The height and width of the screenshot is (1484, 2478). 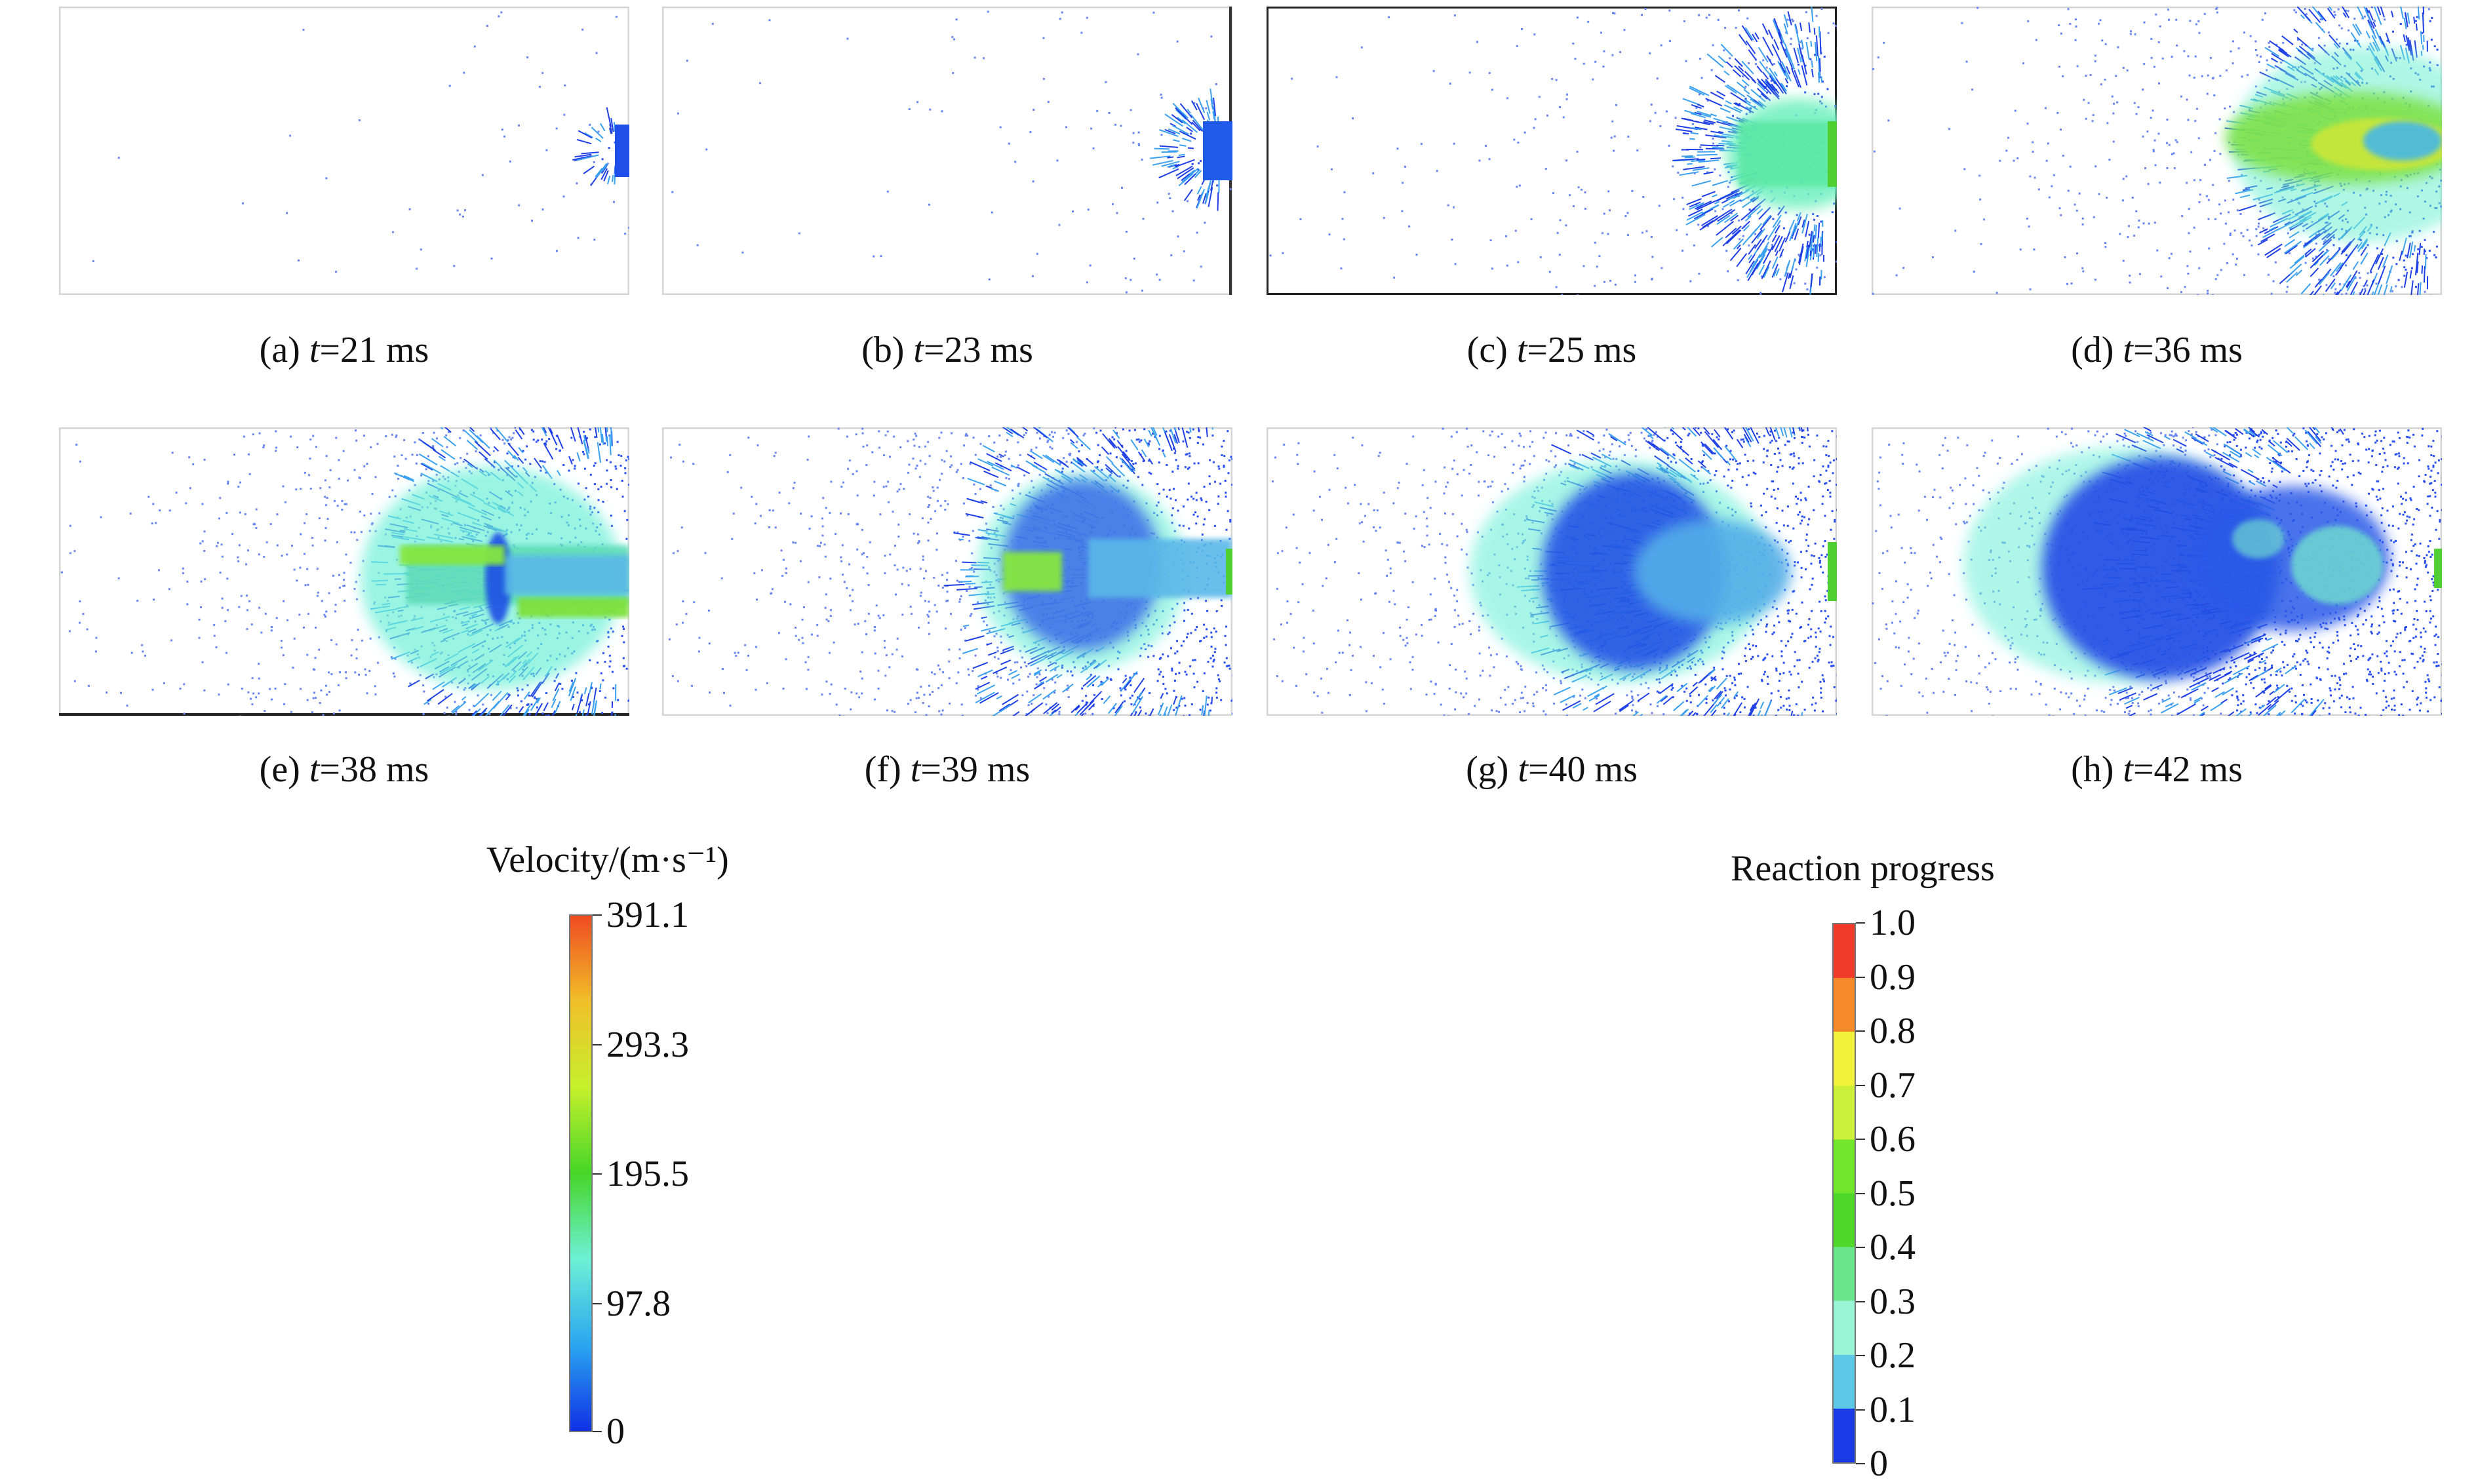 What do you see at coordinates (1893, 923) in the screenshot?
I see `reaction-tick-label: 1.0` at bounding box center [1893, 923].